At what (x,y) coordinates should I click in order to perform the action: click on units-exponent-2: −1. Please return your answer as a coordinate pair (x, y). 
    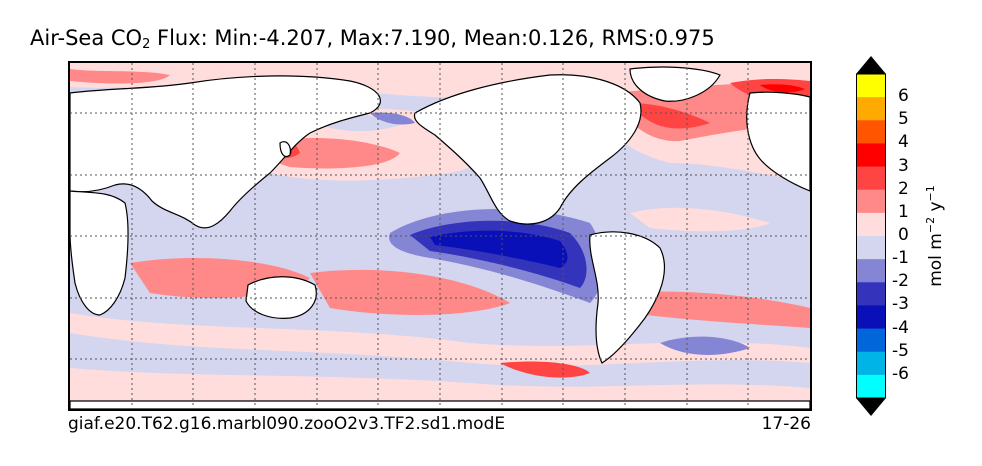
    Looking at the image, I should click on (931, 193).